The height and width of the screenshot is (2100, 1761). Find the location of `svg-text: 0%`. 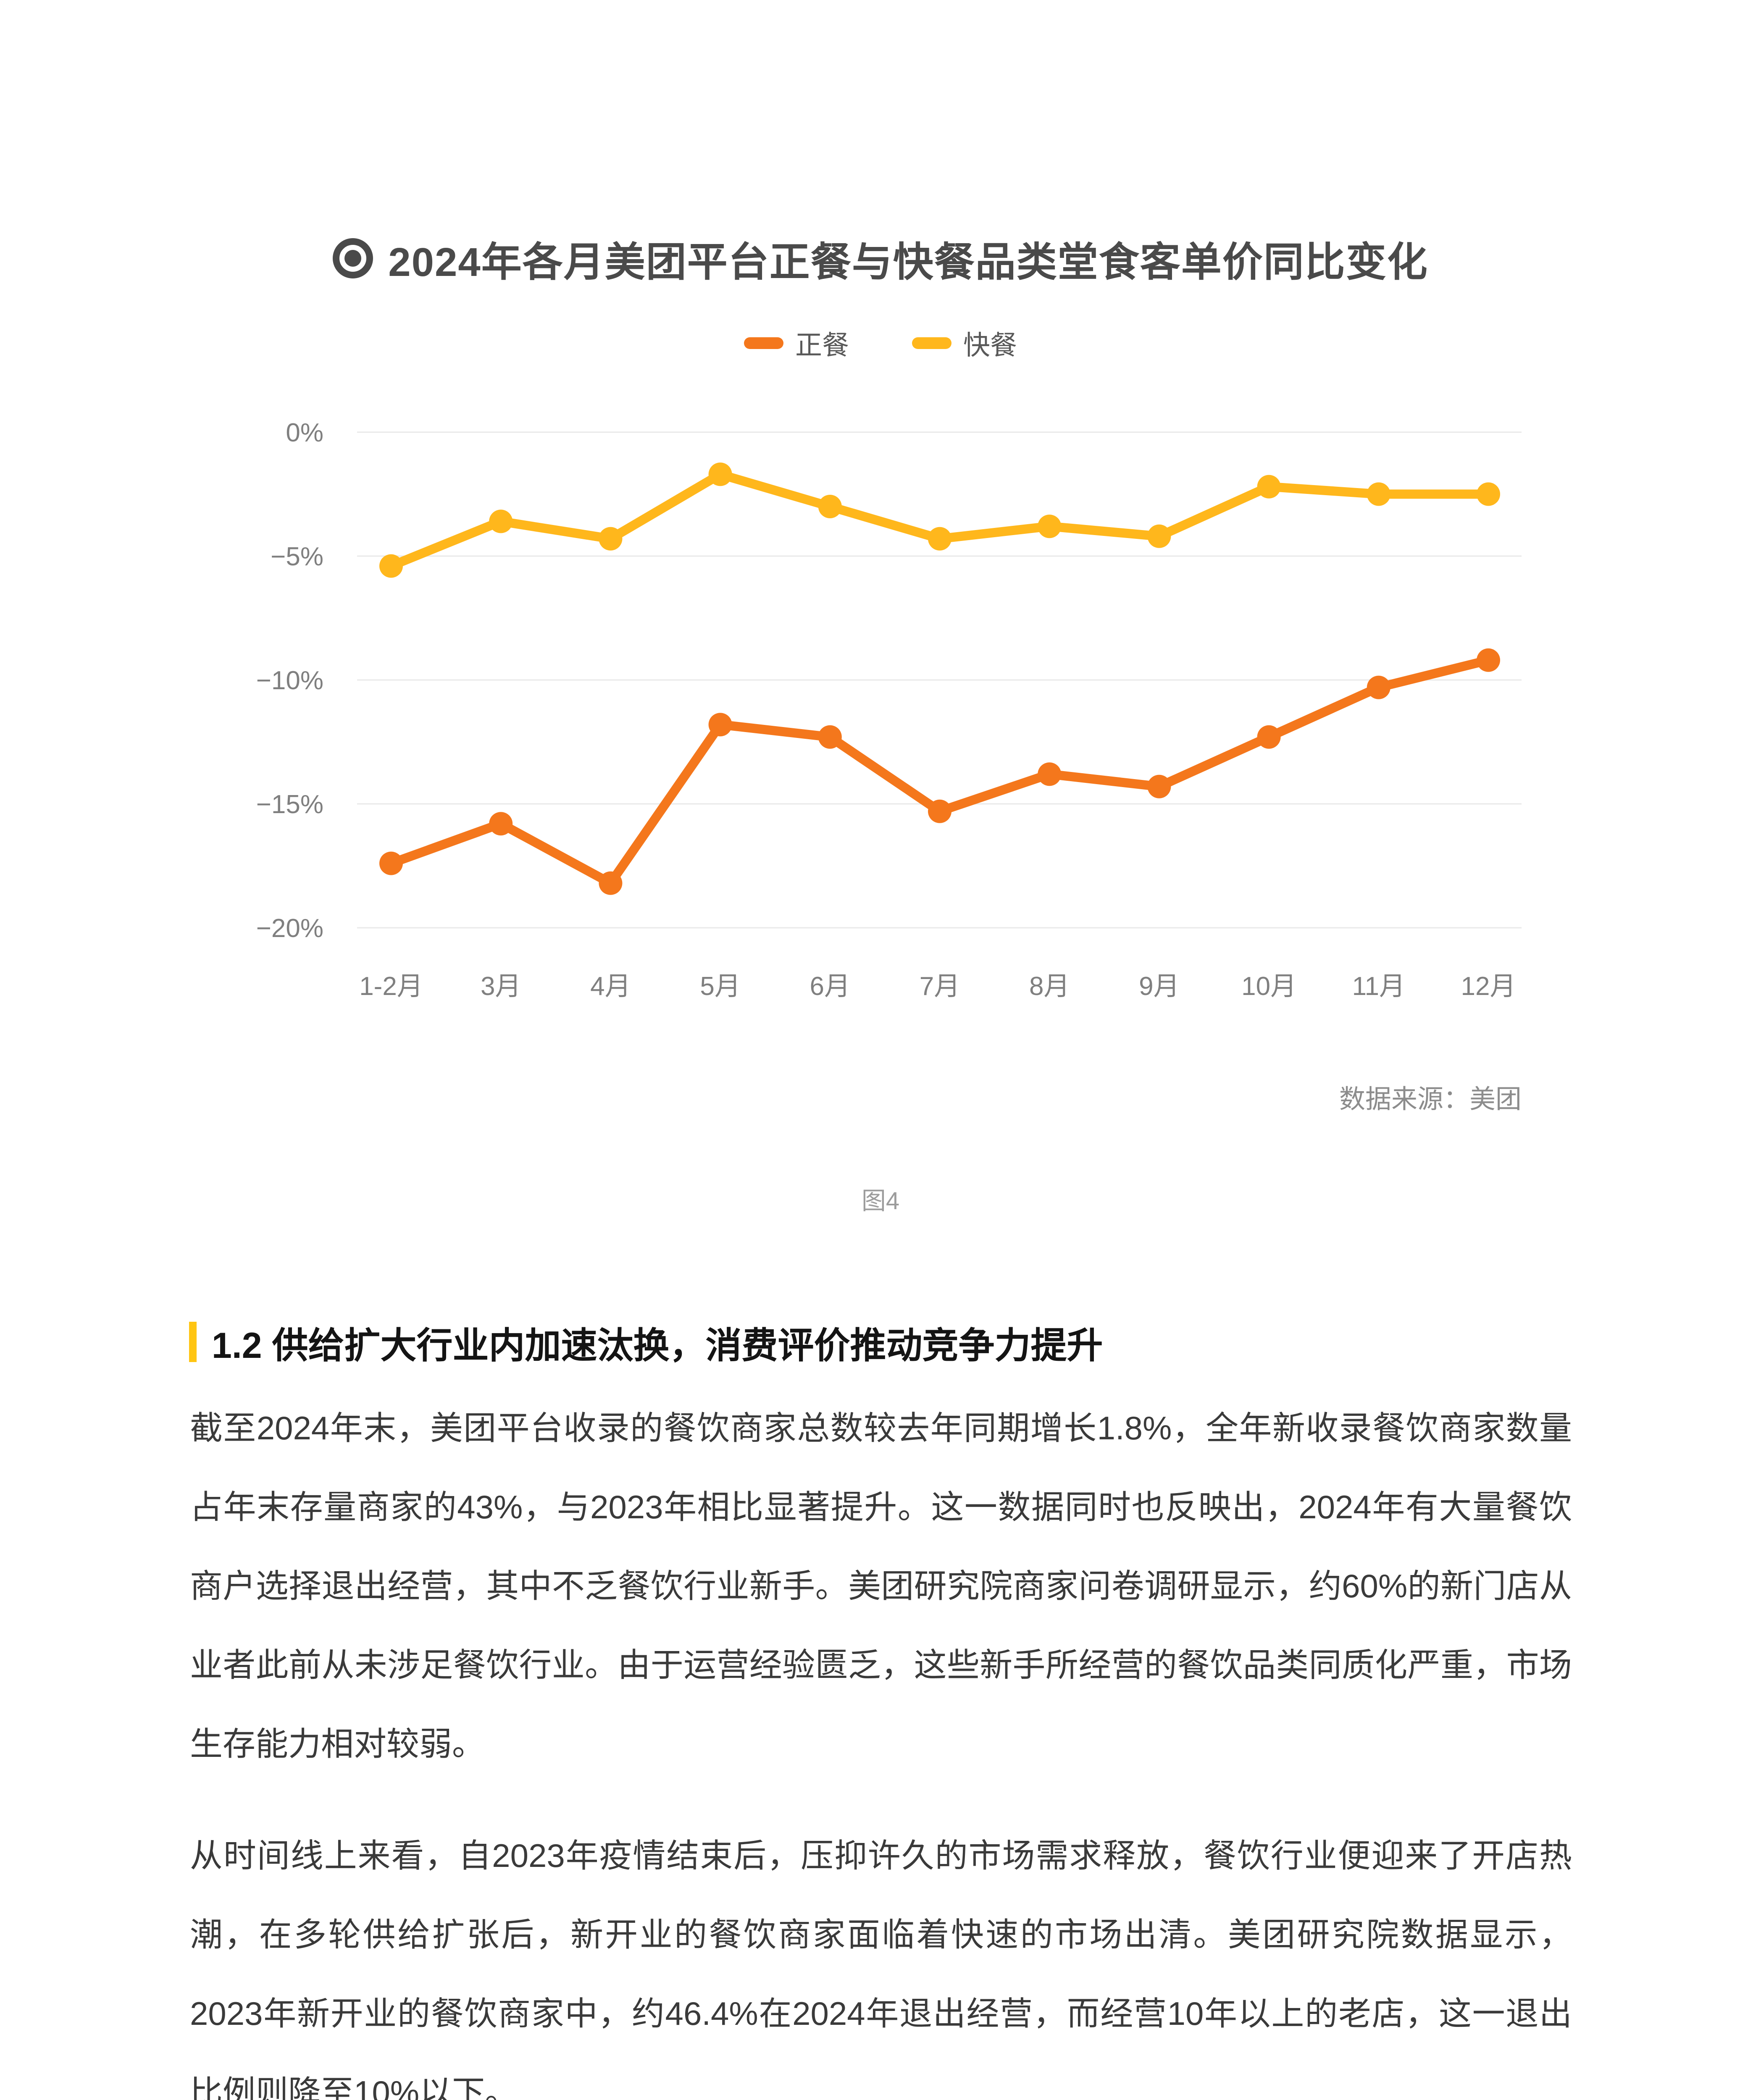

svg-text: 0% is located at coordinates (305, 432).